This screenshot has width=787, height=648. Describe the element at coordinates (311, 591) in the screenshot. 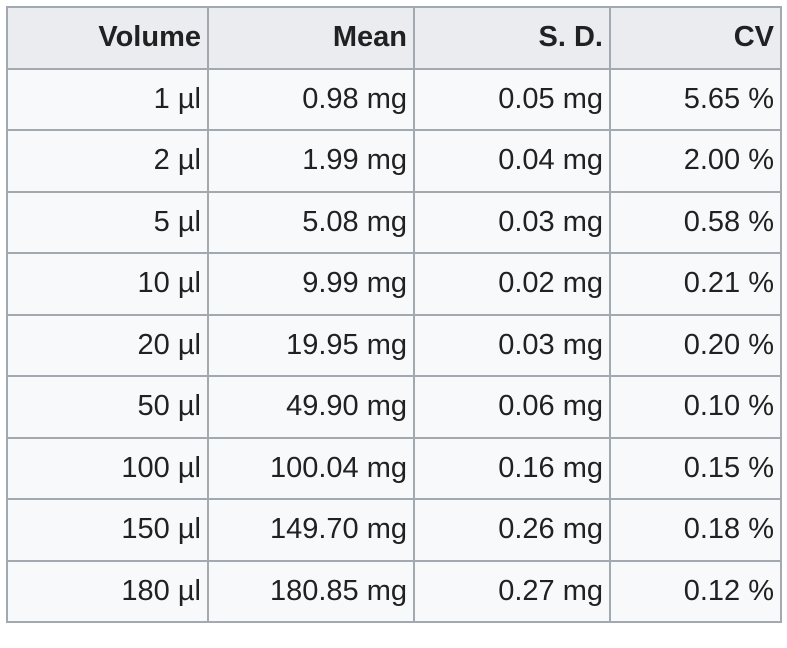

I see `cell-mean: 180.85 mg` at that location.